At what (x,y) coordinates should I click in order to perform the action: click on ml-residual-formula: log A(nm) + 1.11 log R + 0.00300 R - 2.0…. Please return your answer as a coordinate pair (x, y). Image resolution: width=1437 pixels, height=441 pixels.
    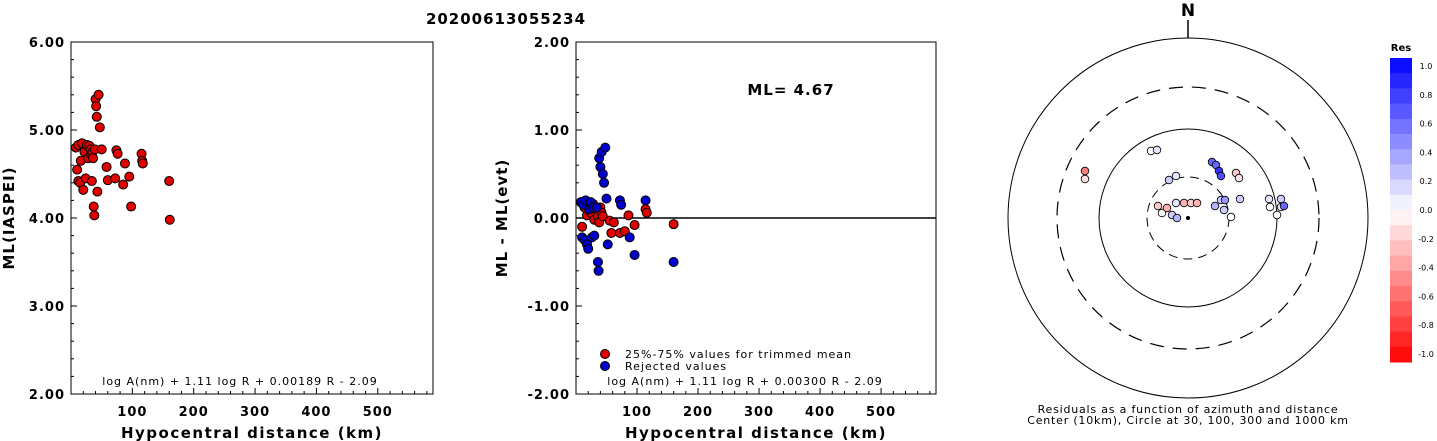
    Looking at the image, I should click on (744, 381).